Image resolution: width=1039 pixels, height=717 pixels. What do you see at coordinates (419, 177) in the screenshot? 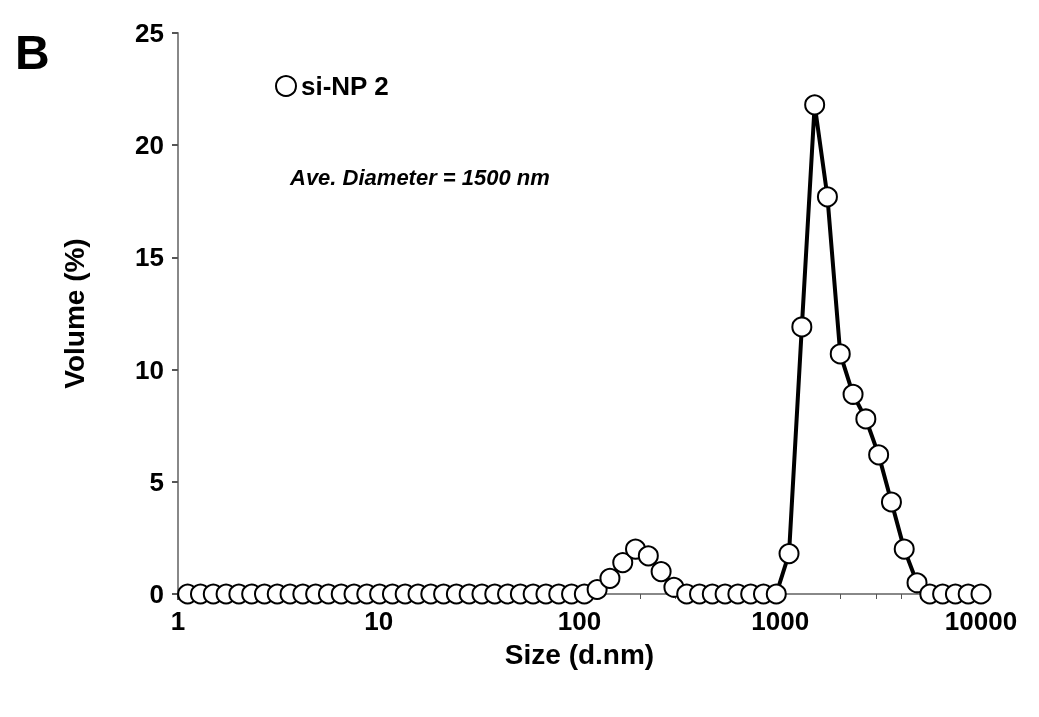
I see `annotation: Ave. Diameter = 1500 nm` at bounding box center [419, 177].